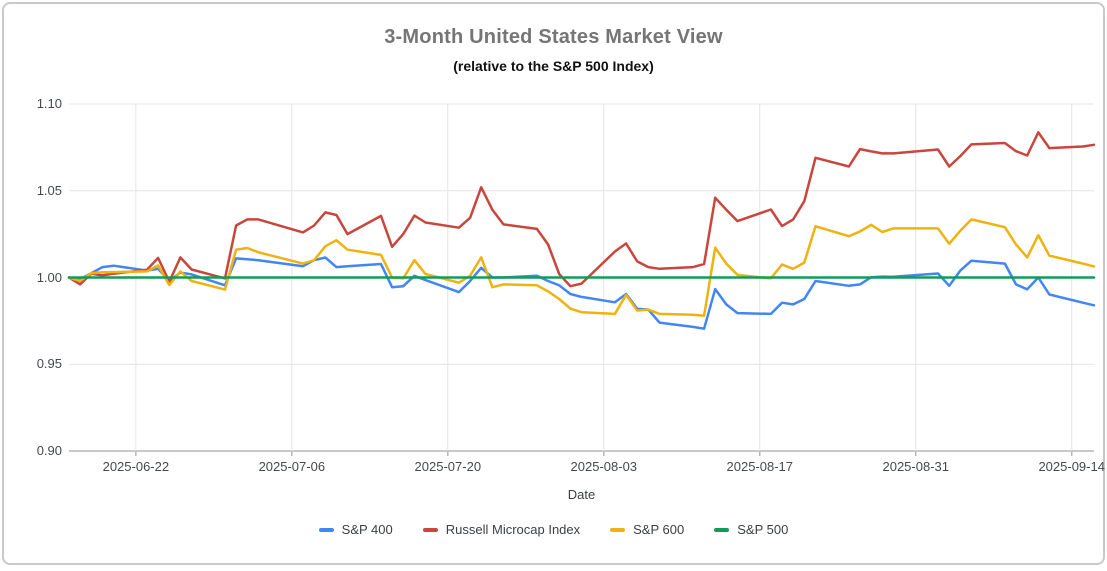 This screenshot has width=1107, height=571. Describe the element at coordinates (49, 364) in the screenshot. I see `y-axis-tick-label: 0.95` at that location.